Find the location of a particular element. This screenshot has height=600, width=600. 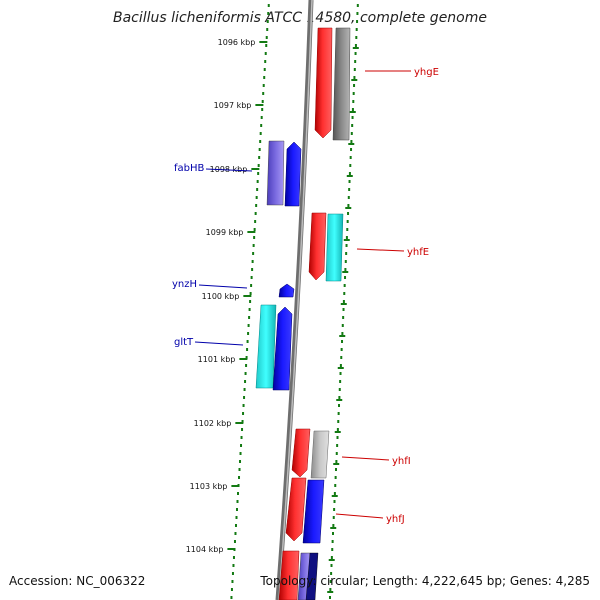

kbp-tick-mark is located at coordinates (243, 359).